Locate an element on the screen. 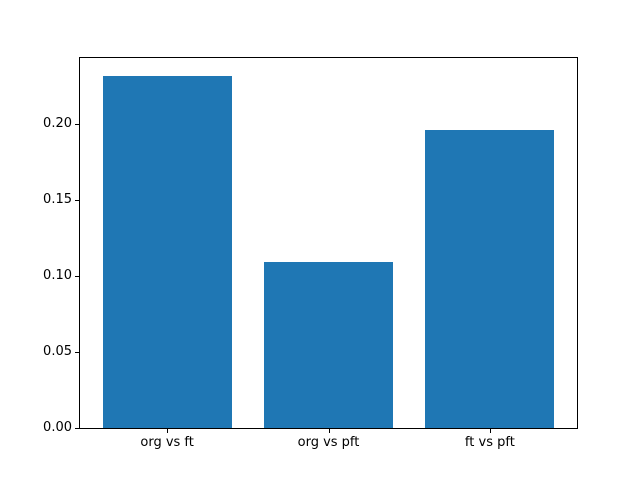 This screenshot has width=640, height=480. x-tick-label: org vs ft is located at coordinates (167, 442).